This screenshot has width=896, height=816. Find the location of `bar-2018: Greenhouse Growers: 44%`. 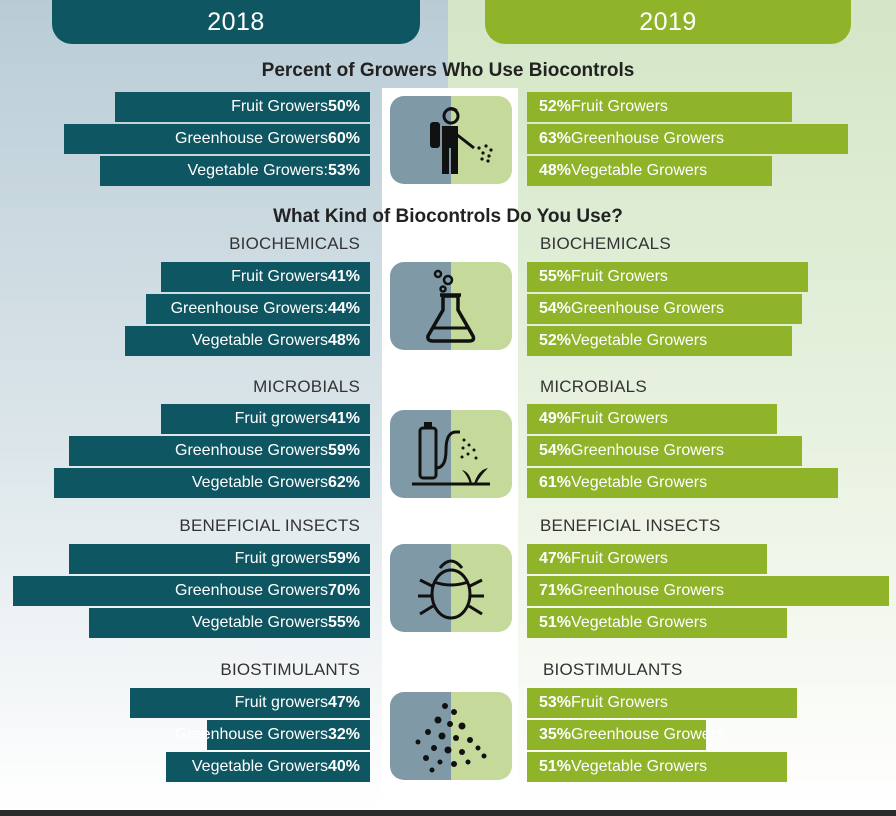

bar-2018: Greenhouse Growers: 44% is located at coordinates (258, 309).